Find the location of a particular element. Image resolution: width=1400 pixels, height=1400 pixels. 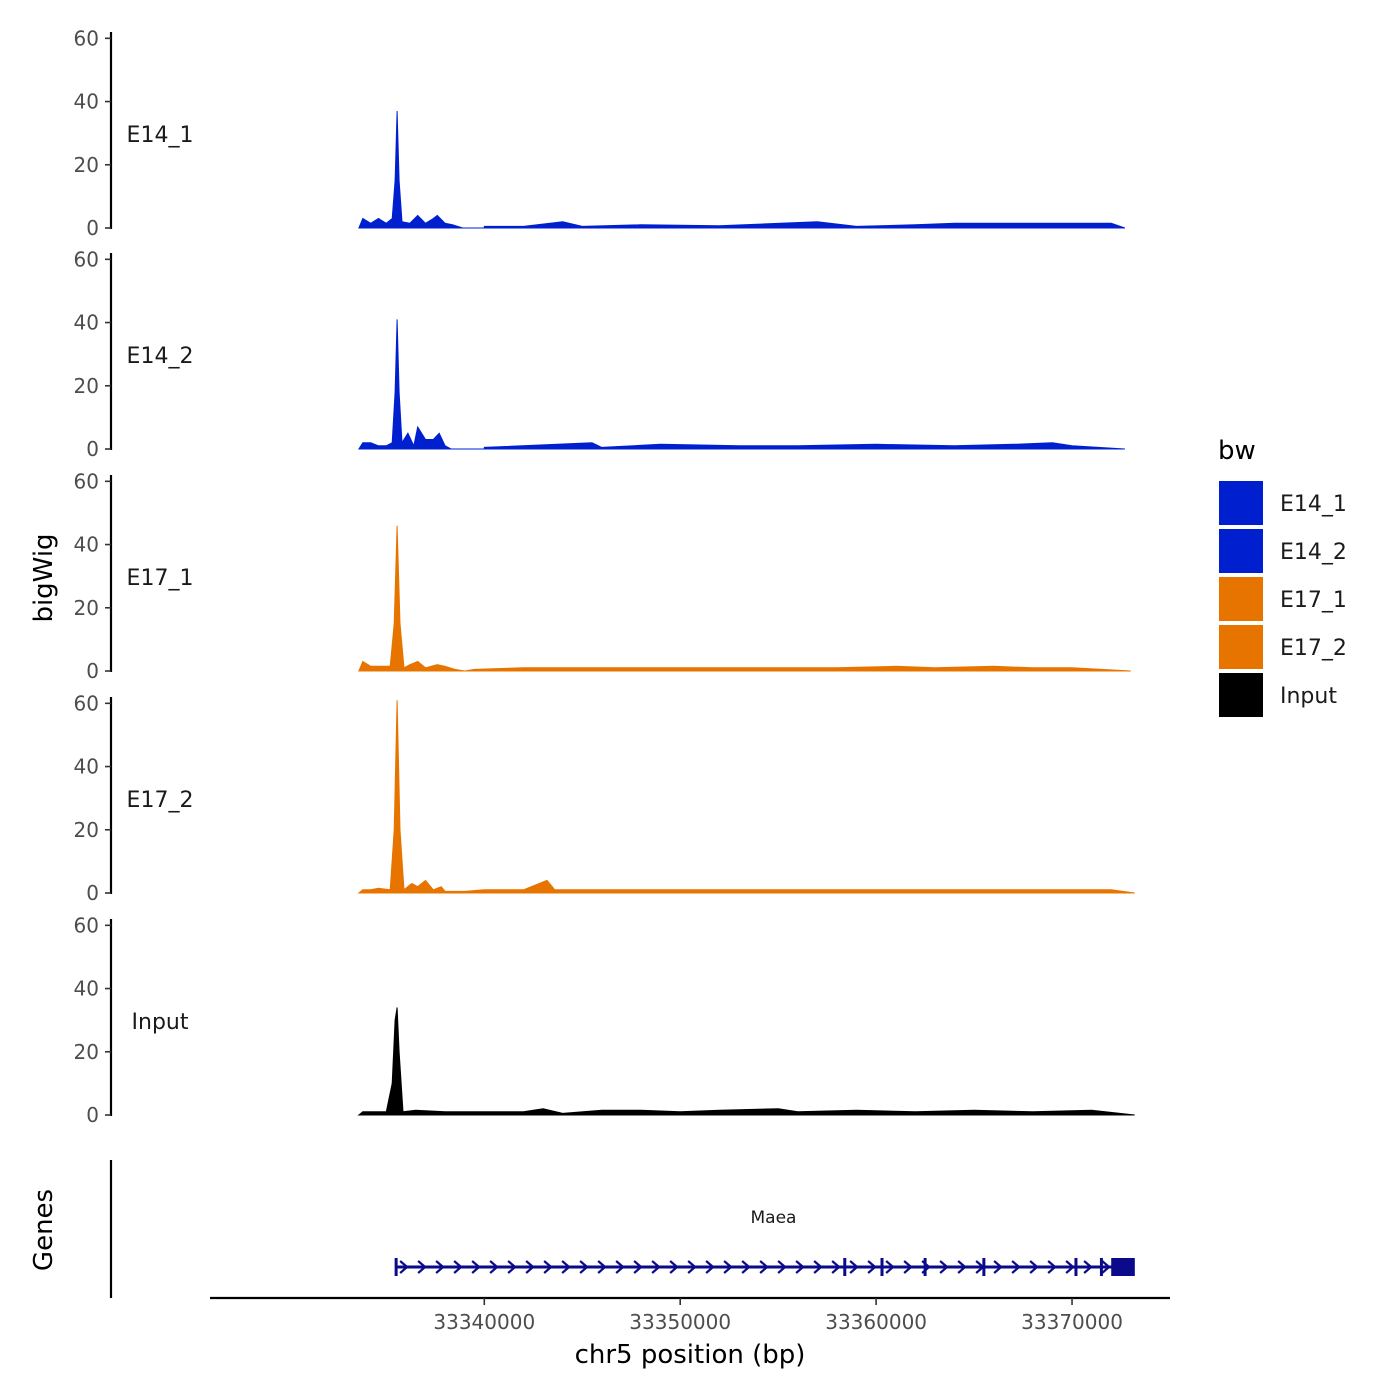

legend-label: E14_1 is located at coordinates (1313, 504).